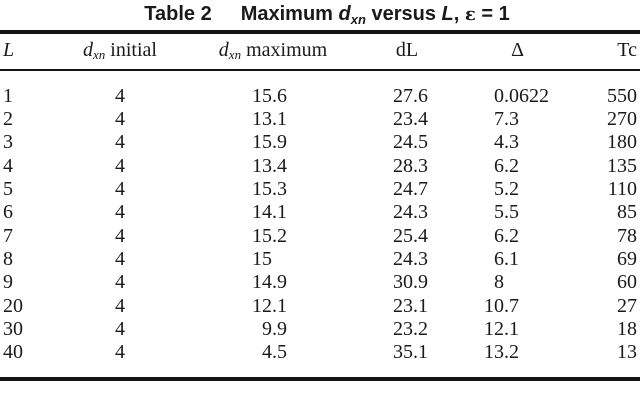 Image resolution: width=640 pixels, height=401 pixels. I want to click on table-row: 3 4 15.9 24.5 4.3 180, so click(320, 142).